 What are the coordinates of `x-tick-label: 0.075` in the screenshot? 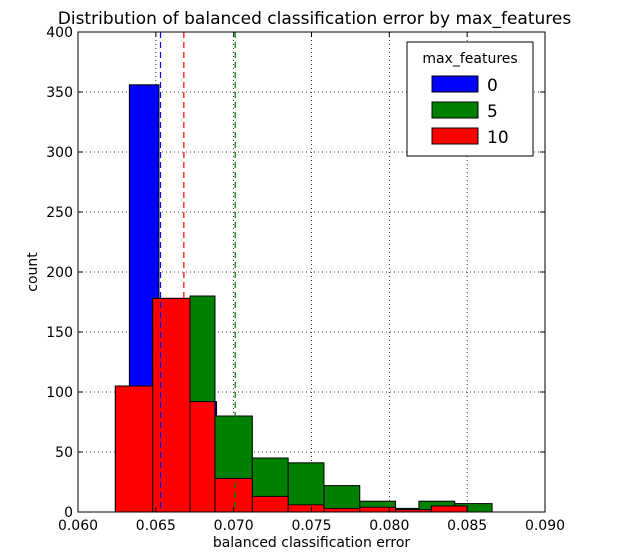 It's located at (311, 526).